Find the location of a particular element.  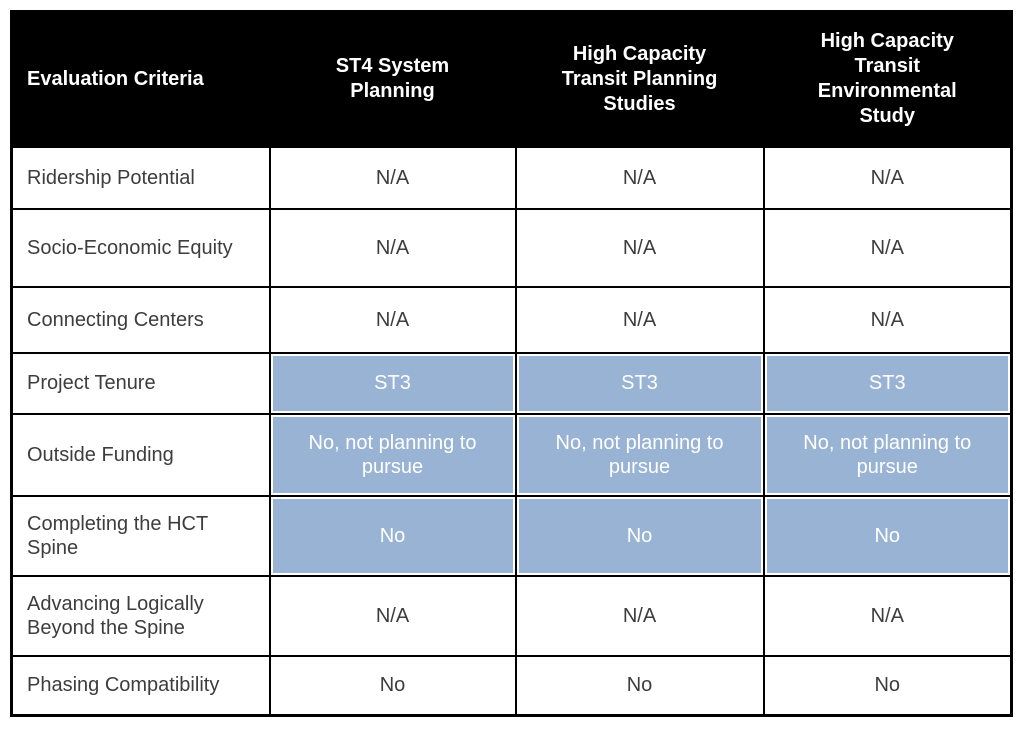

criteria-cell: Connecting Centers is located at coordinates (140, 319).